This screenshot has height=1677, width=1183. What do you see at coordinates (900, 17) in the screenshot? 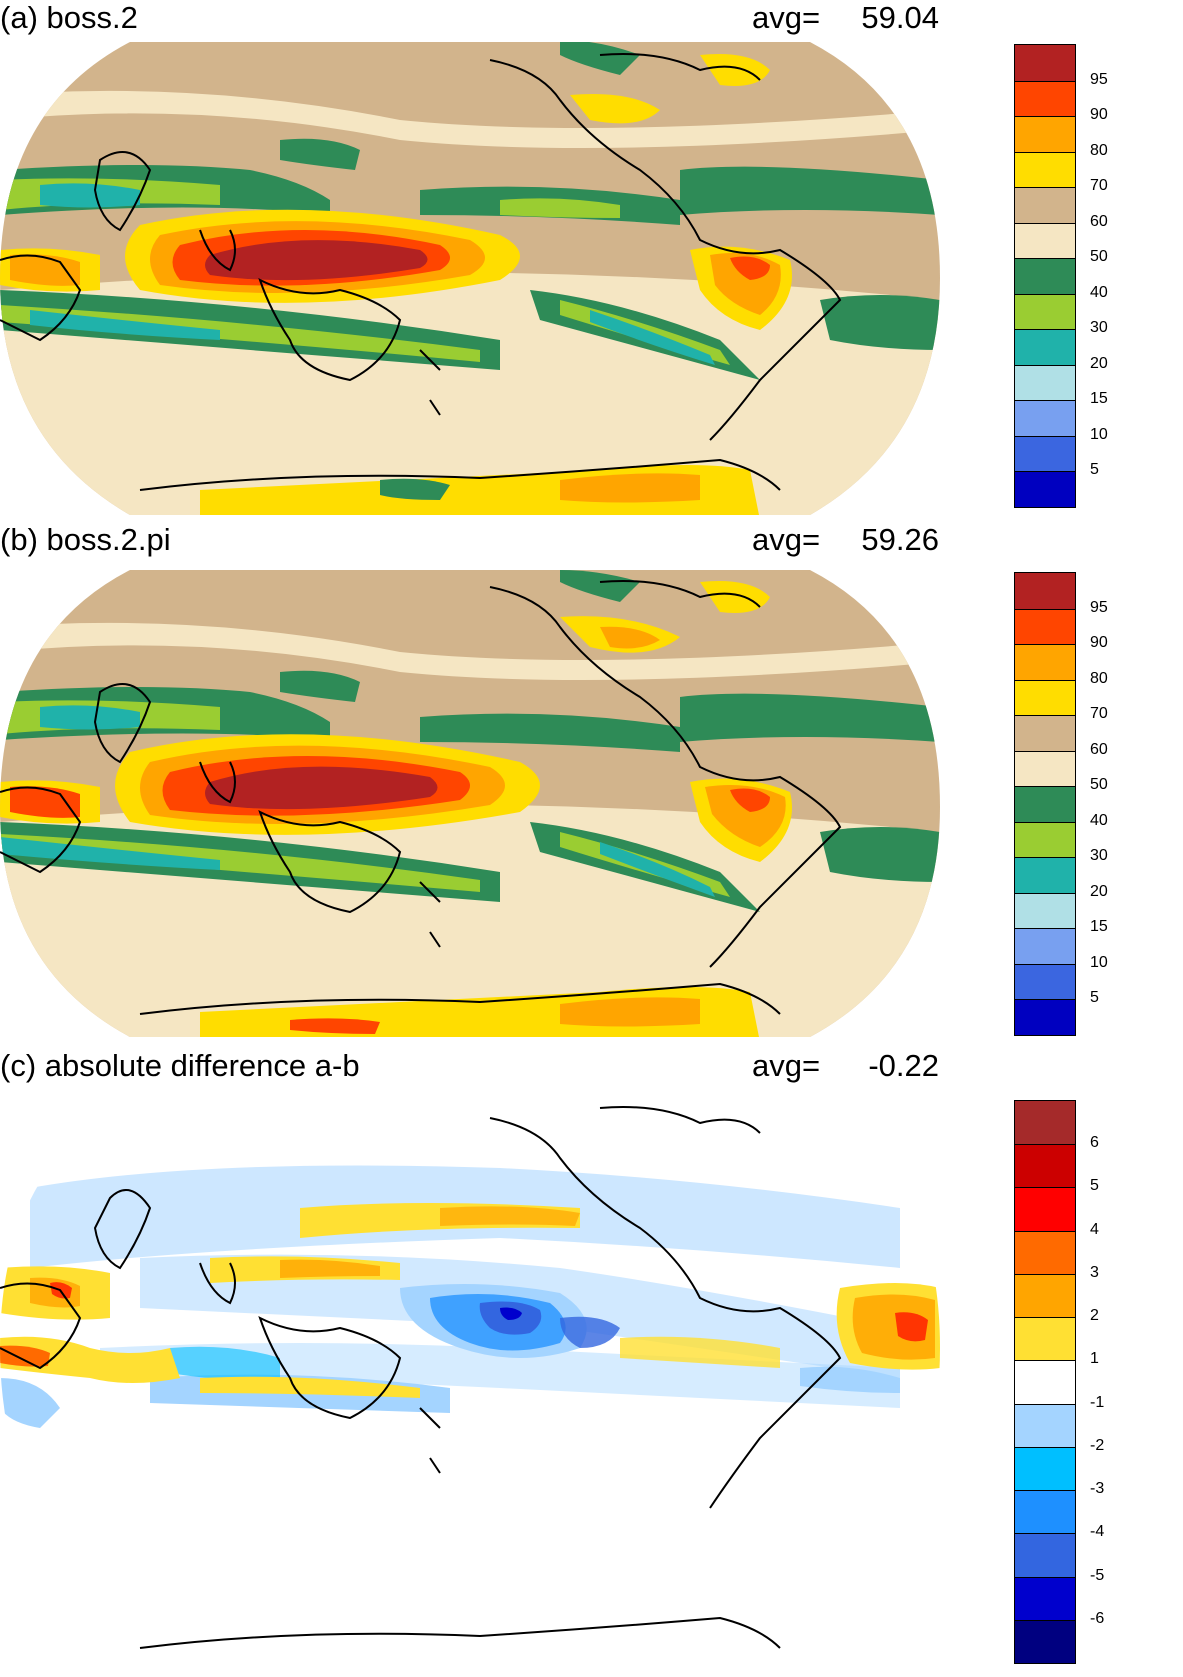
I see `average-value: 59.04` at bounding box center [900, 17].